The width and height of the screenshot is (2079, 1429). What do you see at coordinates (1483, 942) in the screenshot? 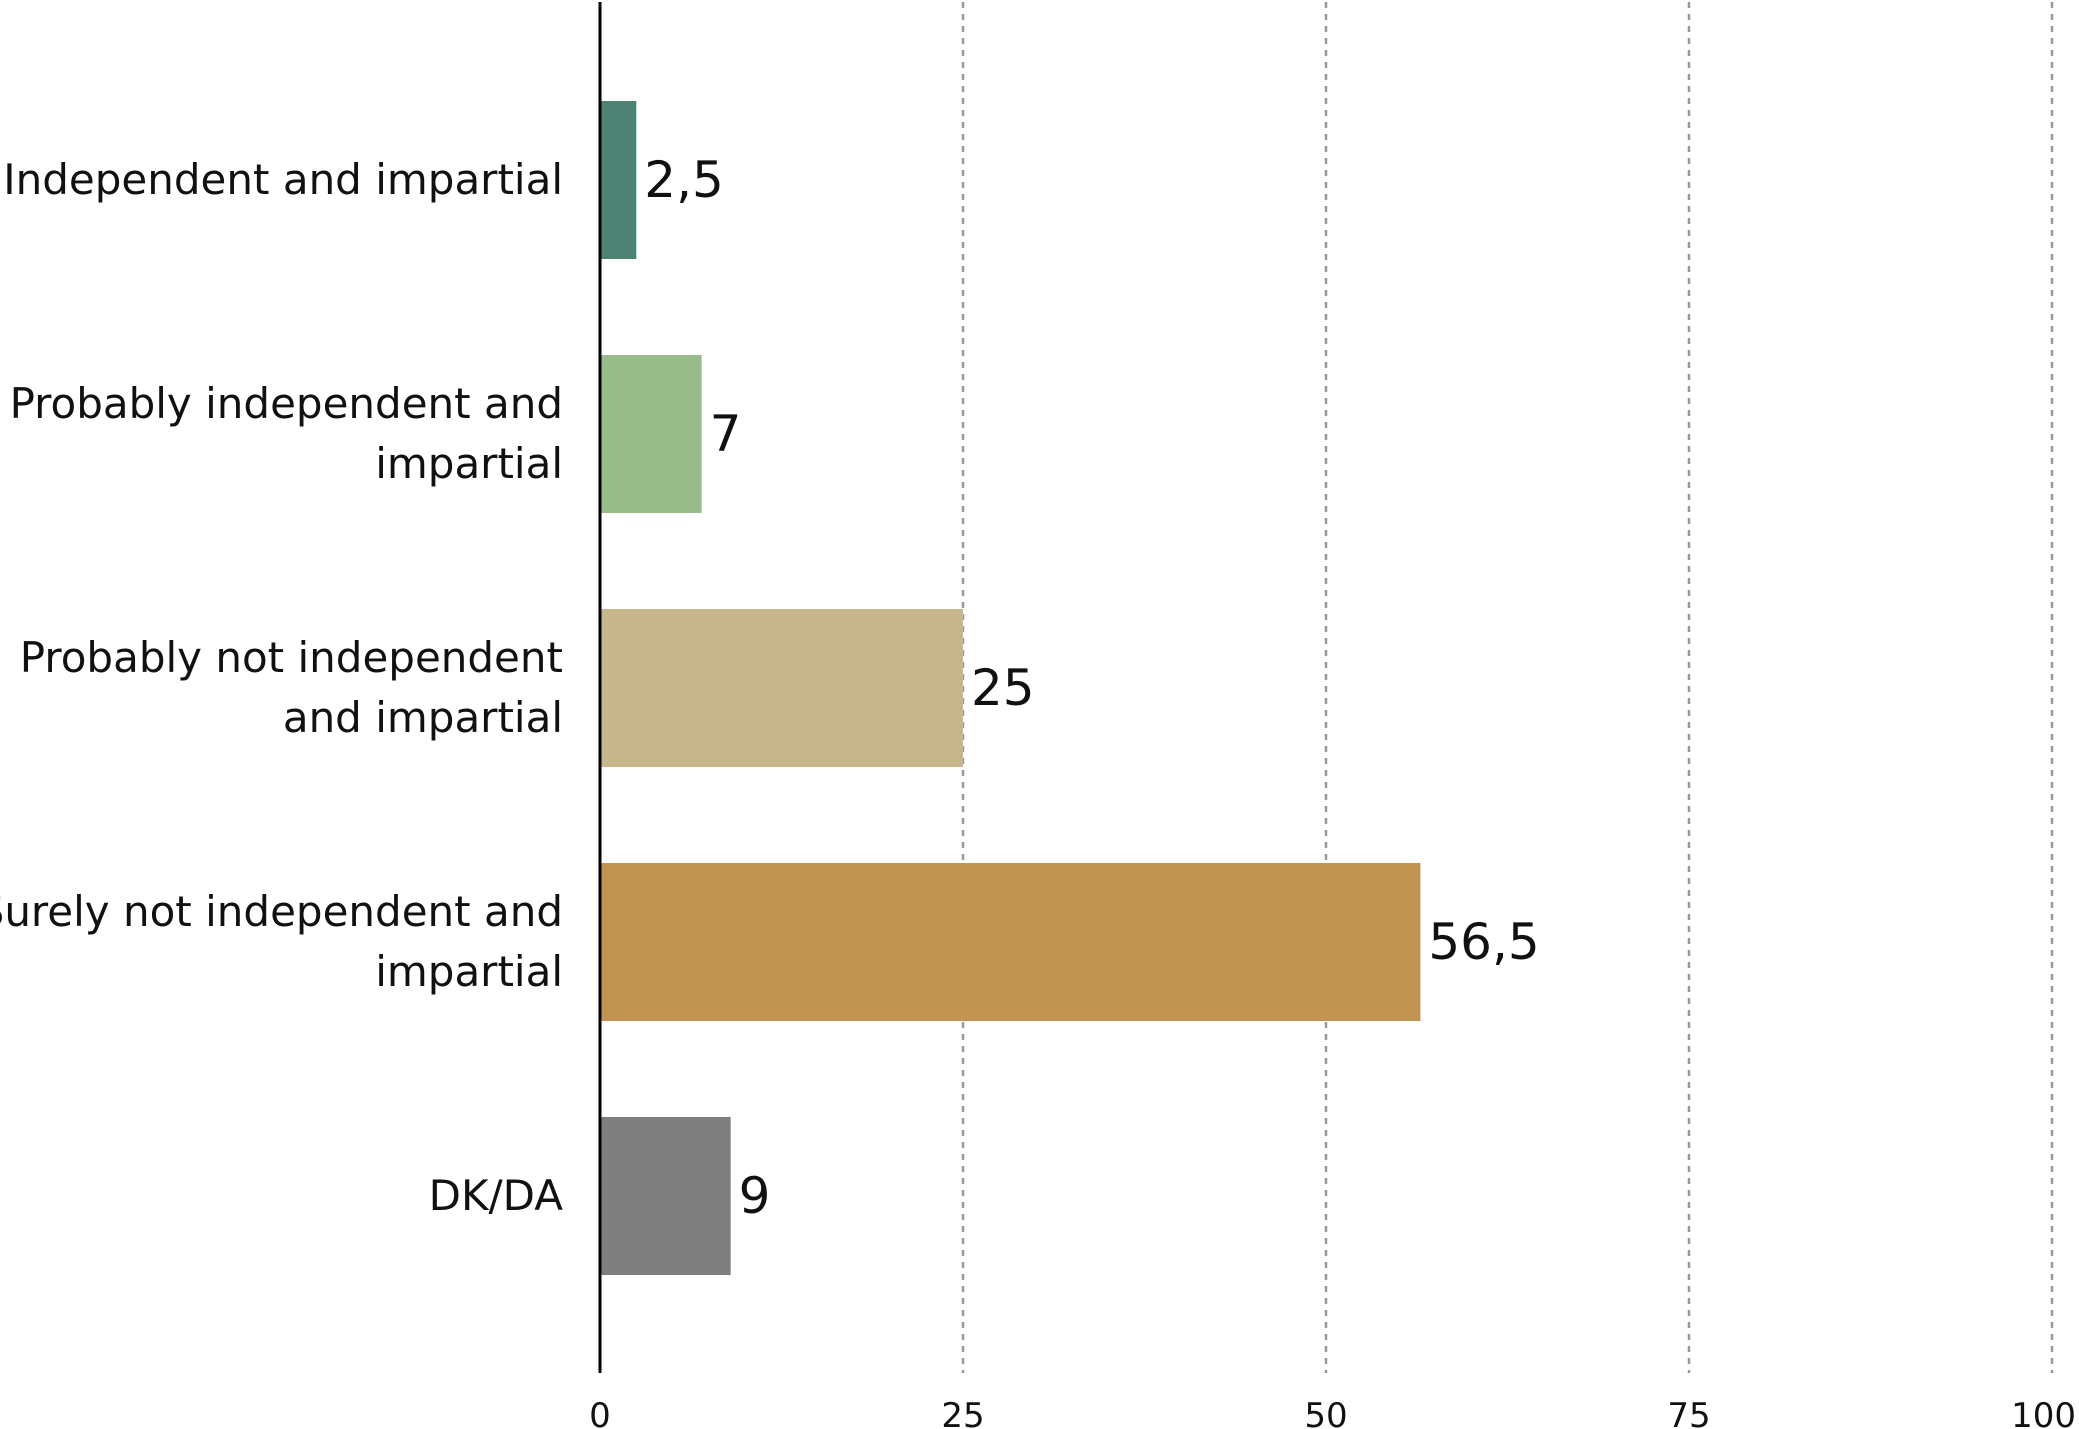
I see `data-label: 56,5` at bounding box center [1483, 942].